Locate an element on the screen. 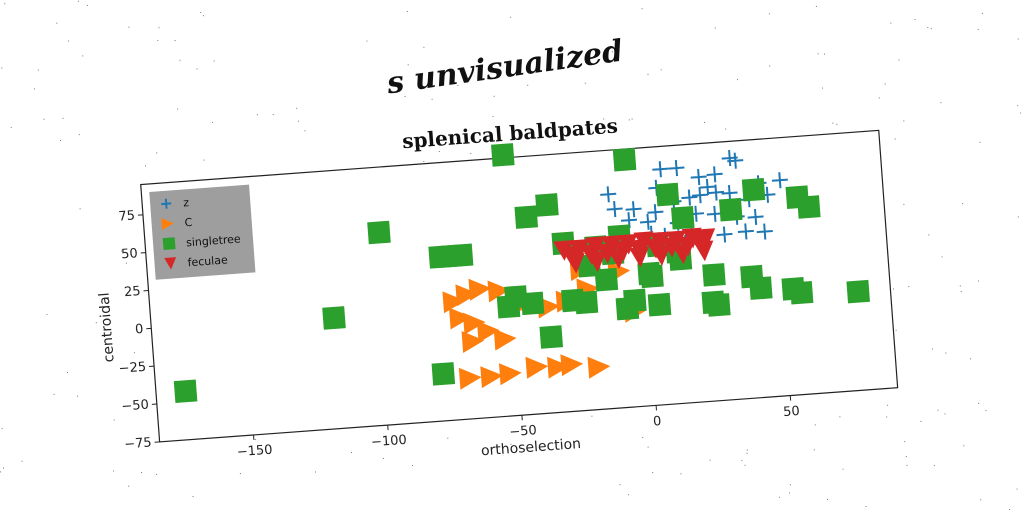 Image resolution: width=1024 pixels, height=512 pixels. y-tick-label: 75 is located at coordinates (127, 216).